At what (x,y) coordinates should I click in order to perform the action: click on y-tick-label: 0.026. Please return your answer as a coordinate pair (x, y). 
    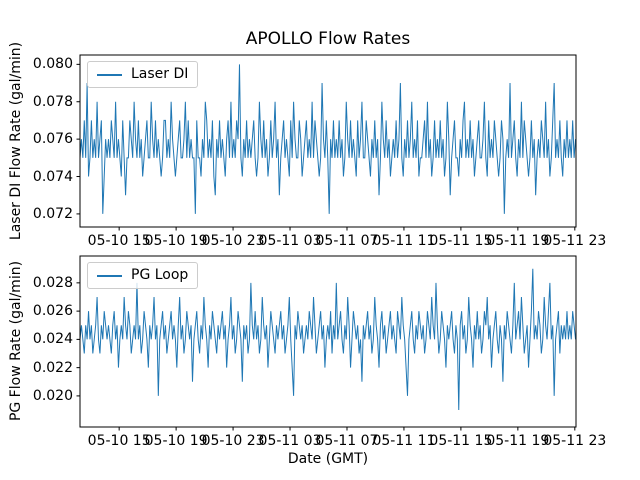
    Looking at the image, I should click on (52, 311).